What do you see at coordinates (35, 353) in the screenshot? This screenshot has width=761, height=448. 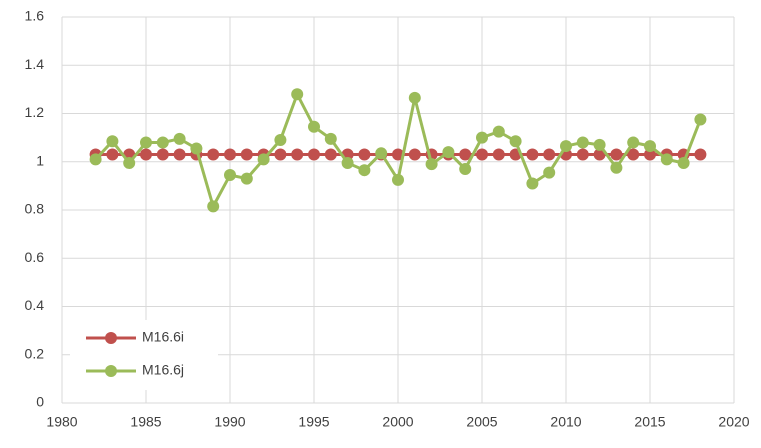 I see `y-tick-label: 0.2` at bounding box center [35, 353].